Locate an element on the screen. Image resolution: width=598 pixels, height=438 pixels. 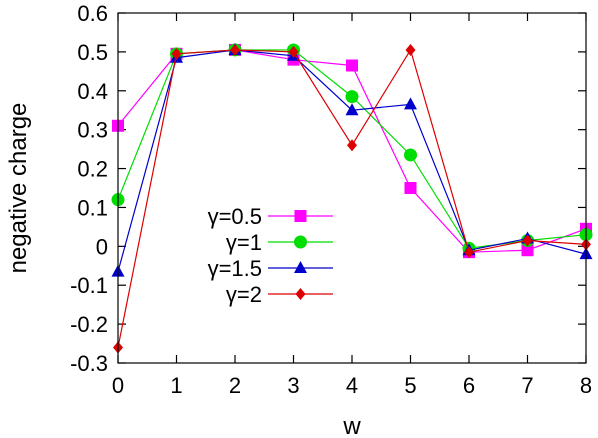
y-tick-label: -0.1 is located at coordinates (89, 285).